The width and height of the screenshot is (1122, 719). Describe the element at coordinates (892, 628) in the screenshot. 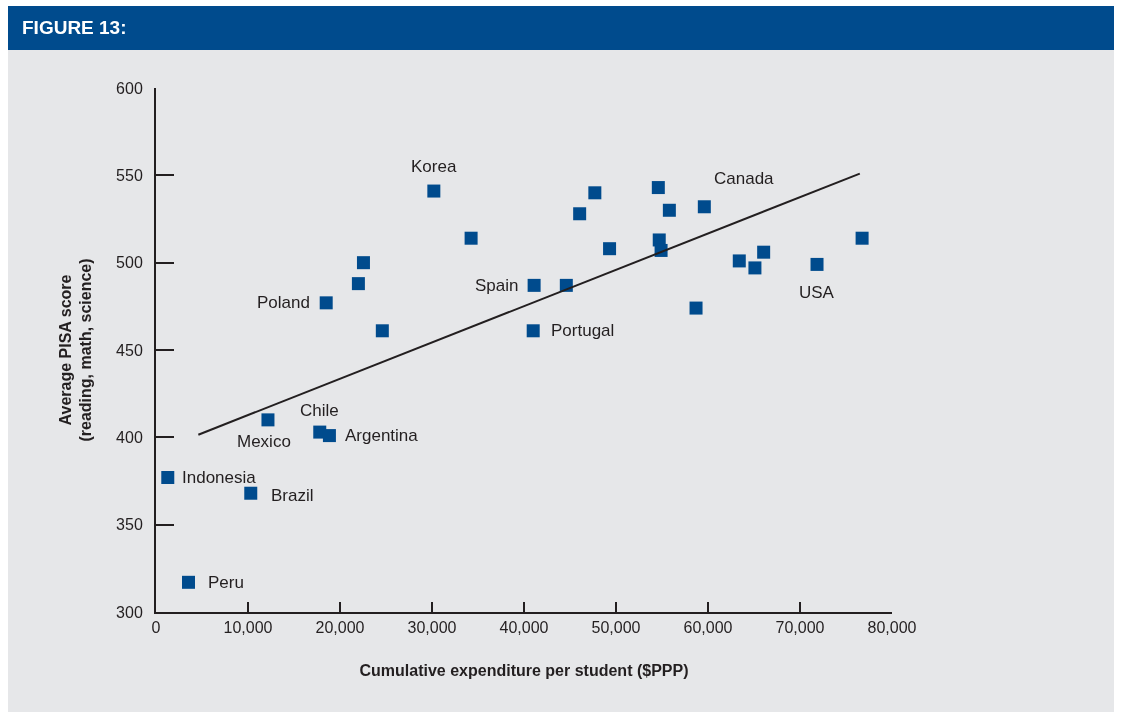

I see `x-tick-label: 80,000` at that location.